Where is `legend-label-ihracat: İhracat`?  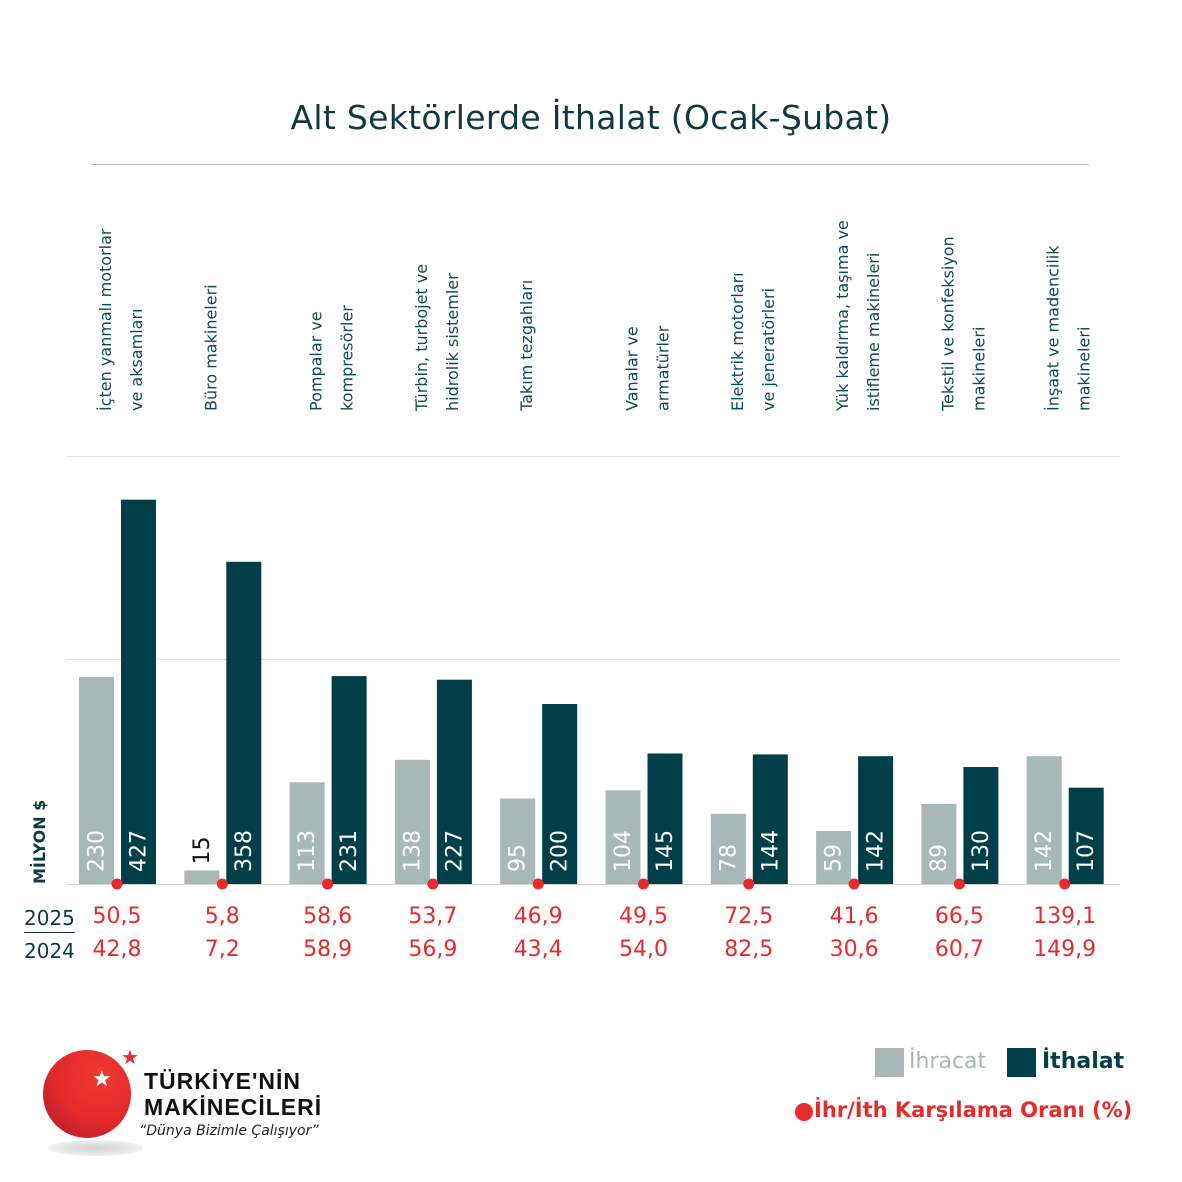
legend-label-ihracat: İhracat is located at coordinates (948, 1061).